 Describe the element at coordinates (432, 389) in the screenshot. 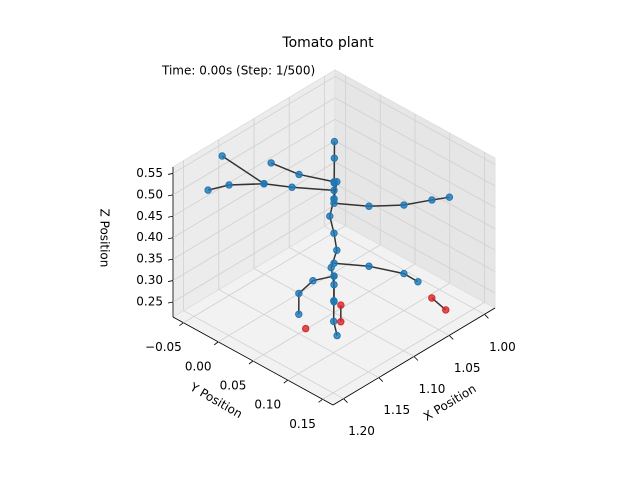

I see `x-tick-label: 1.10` at that location.